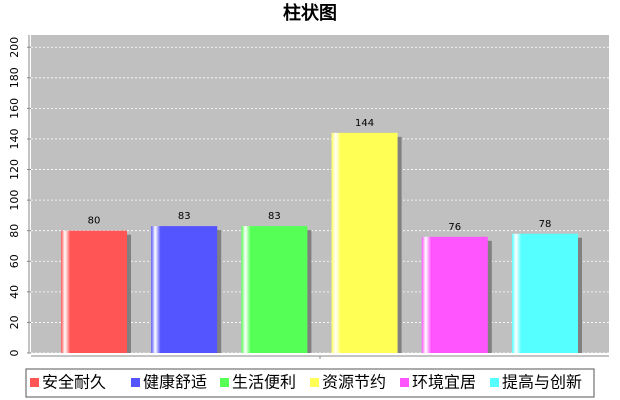  I want to click on legend-label: 提高与创新, so click(542, 382).